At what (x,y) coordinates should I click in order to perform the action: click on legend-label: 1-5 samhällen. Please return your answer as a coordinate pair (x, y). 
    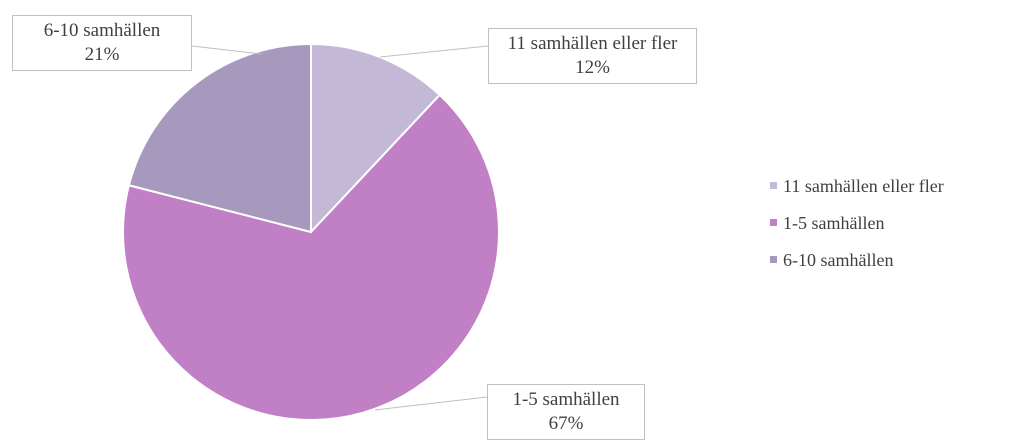
    Looking at the image, I should click on (834, 223).